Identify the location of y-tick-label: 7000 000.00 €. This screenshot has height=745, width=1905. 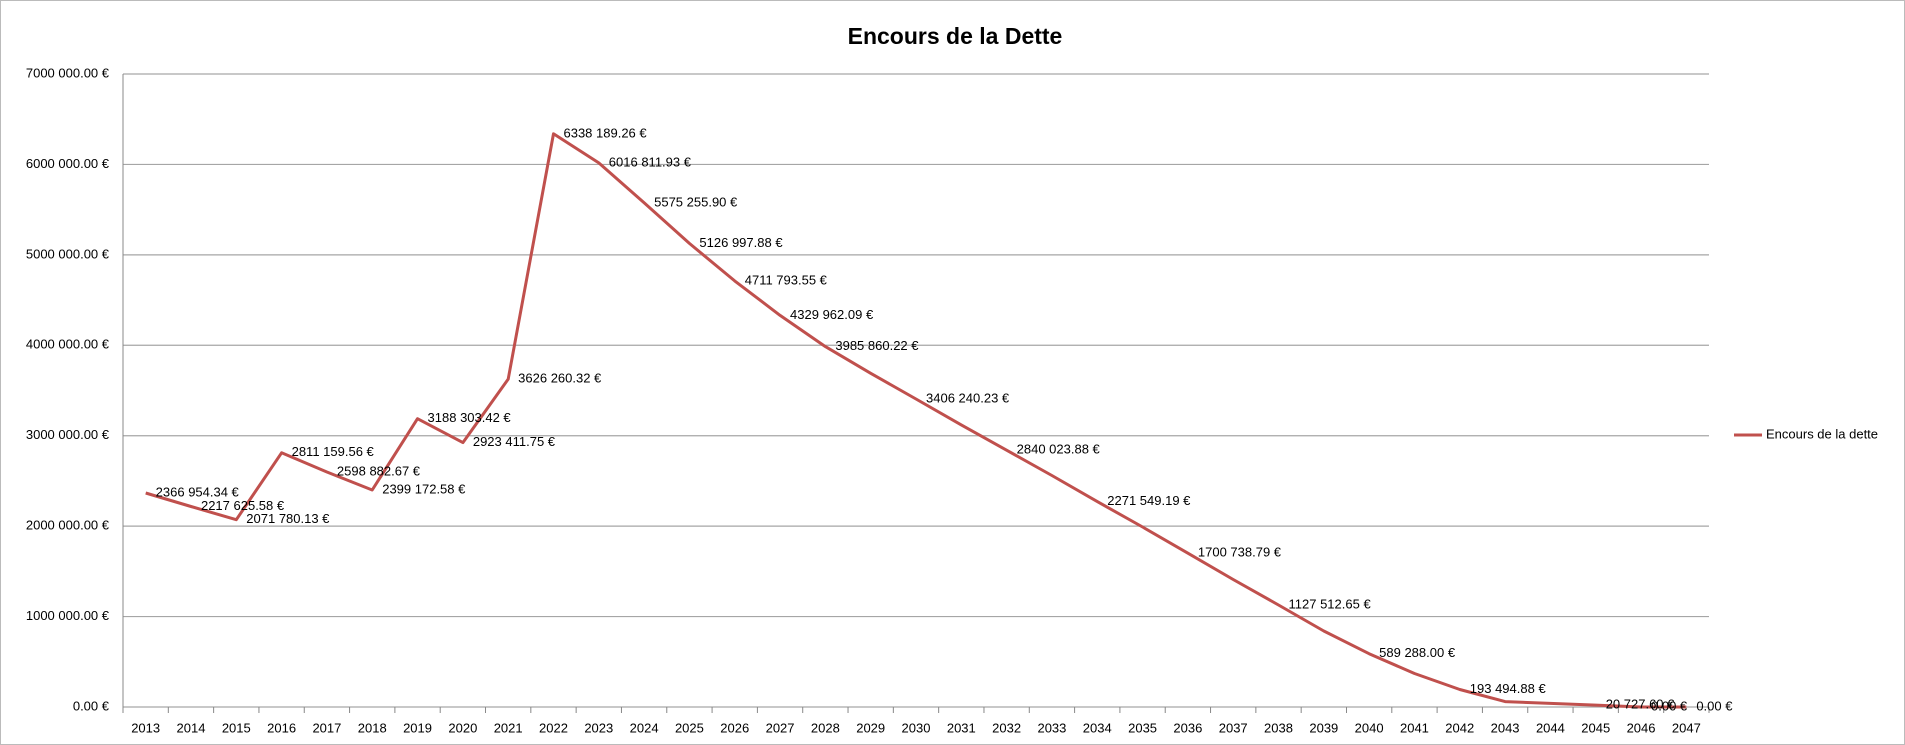
(68, 72).